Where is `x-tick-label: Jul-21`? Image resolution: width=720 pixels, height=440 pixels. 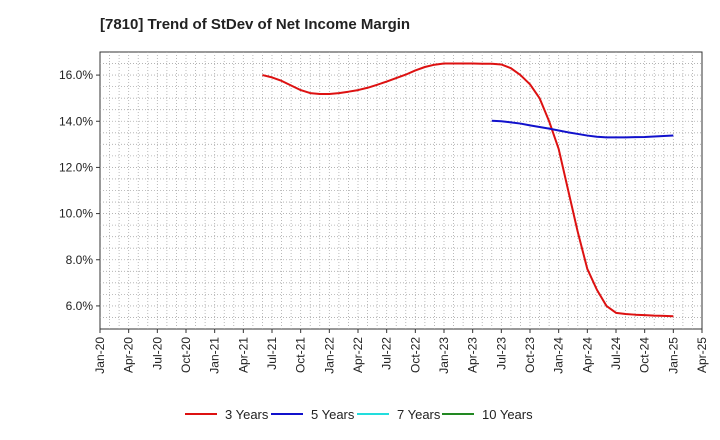
x-tick-label: Jul-21 is located at coordinates (272, 353).